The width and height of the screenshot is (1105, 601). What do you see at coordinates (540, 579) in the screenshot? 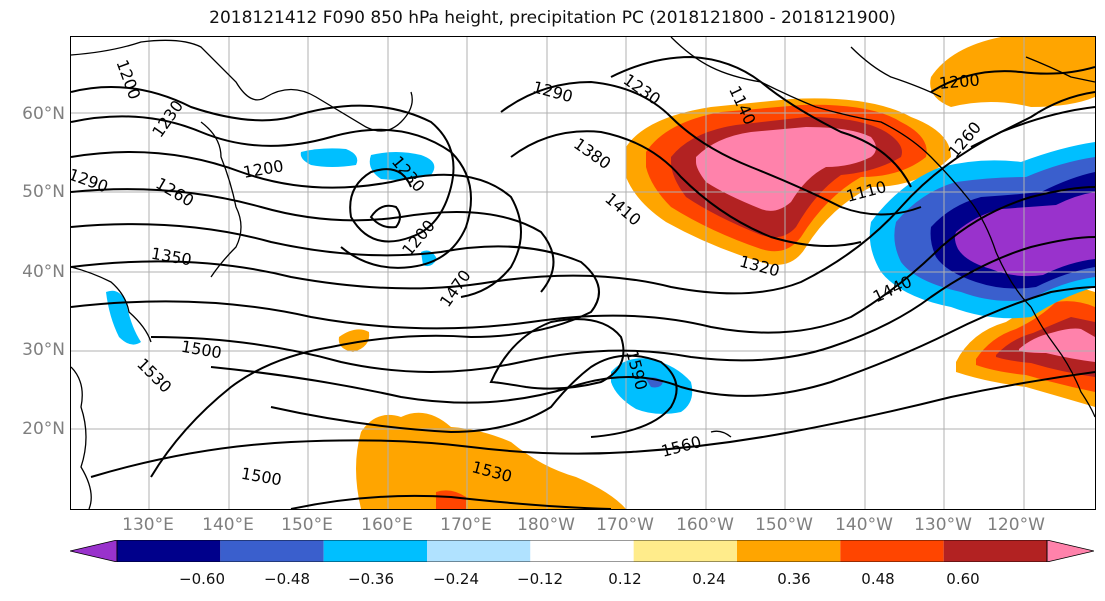
I see `colorbar-tick-label: −0.12` at bounding box center [540, 579].